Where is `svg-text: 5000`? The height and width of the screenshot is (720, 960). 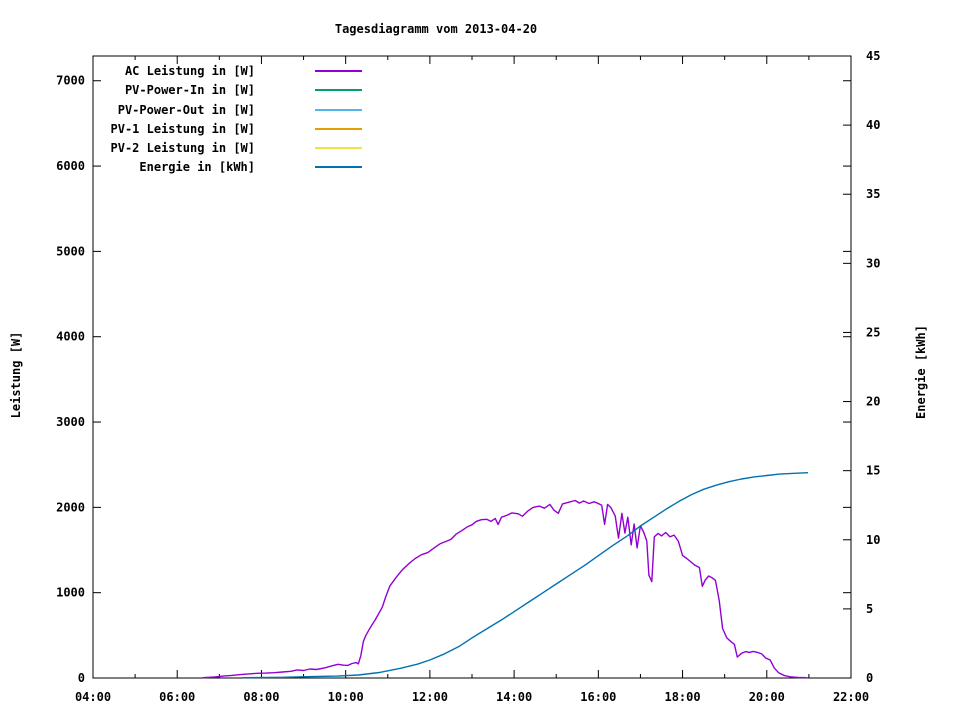
svg-text: 5000 is located at coordinates (70, 251).